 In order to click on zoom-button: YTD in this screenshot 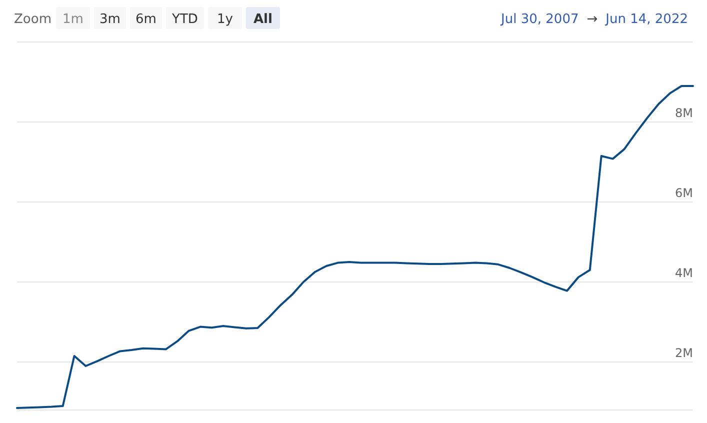, I will do `click(185, 18)`.